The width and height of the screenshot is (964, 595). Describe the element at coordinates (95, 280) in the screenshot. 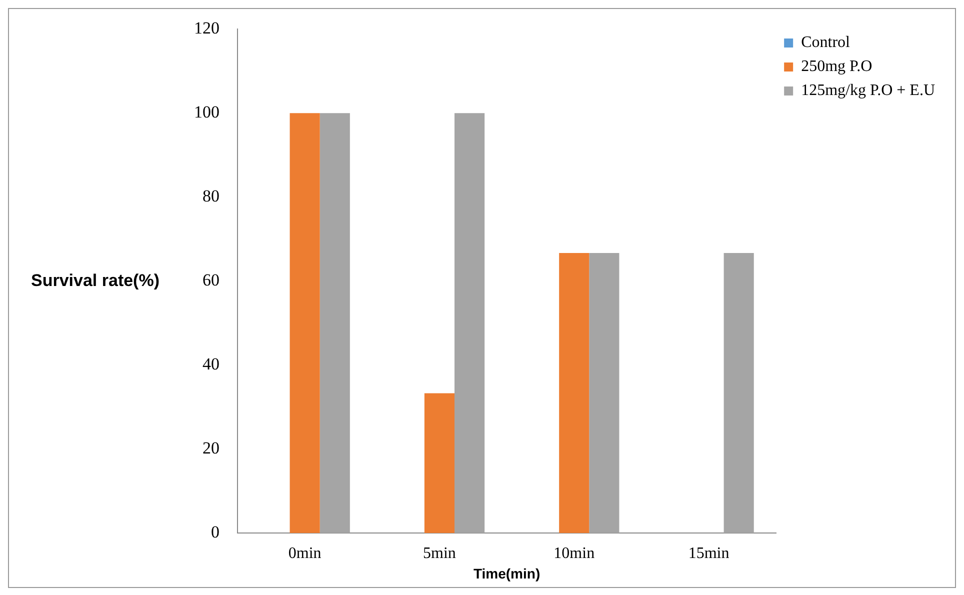

I see `y-axis-title: Survival rate(%)` at that location.